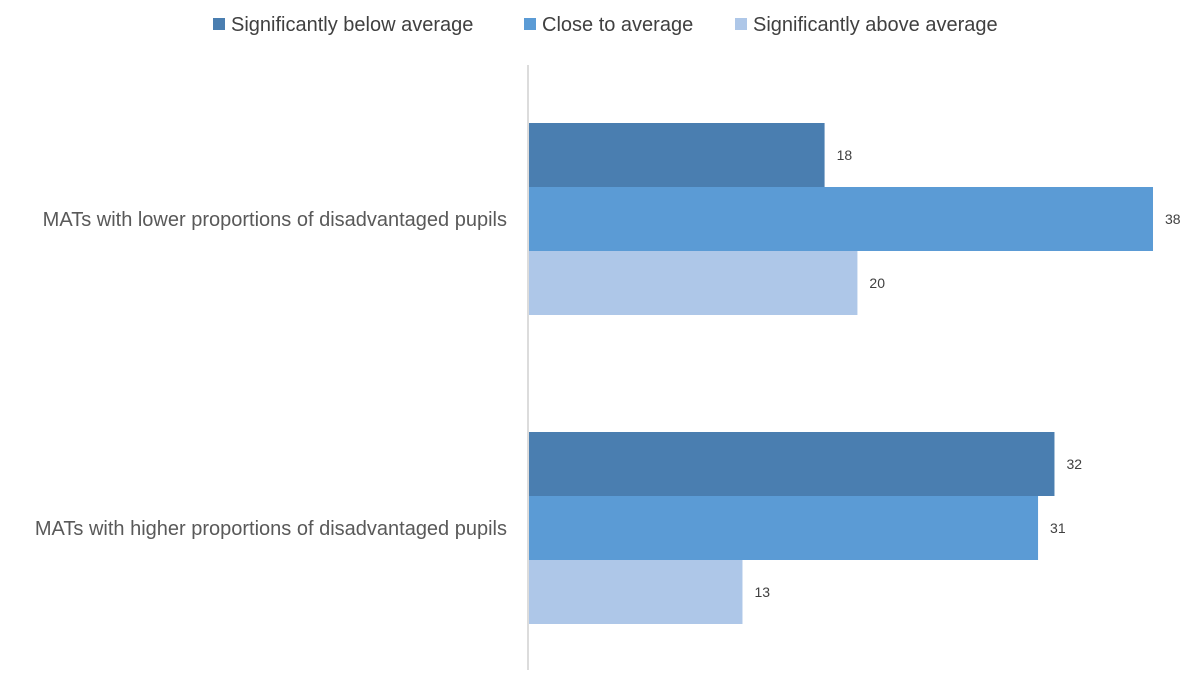  What do you see at coordinates (1173, 219) in the screenshot?
I see `data-label: 38` at bounding box center [1173, 219].